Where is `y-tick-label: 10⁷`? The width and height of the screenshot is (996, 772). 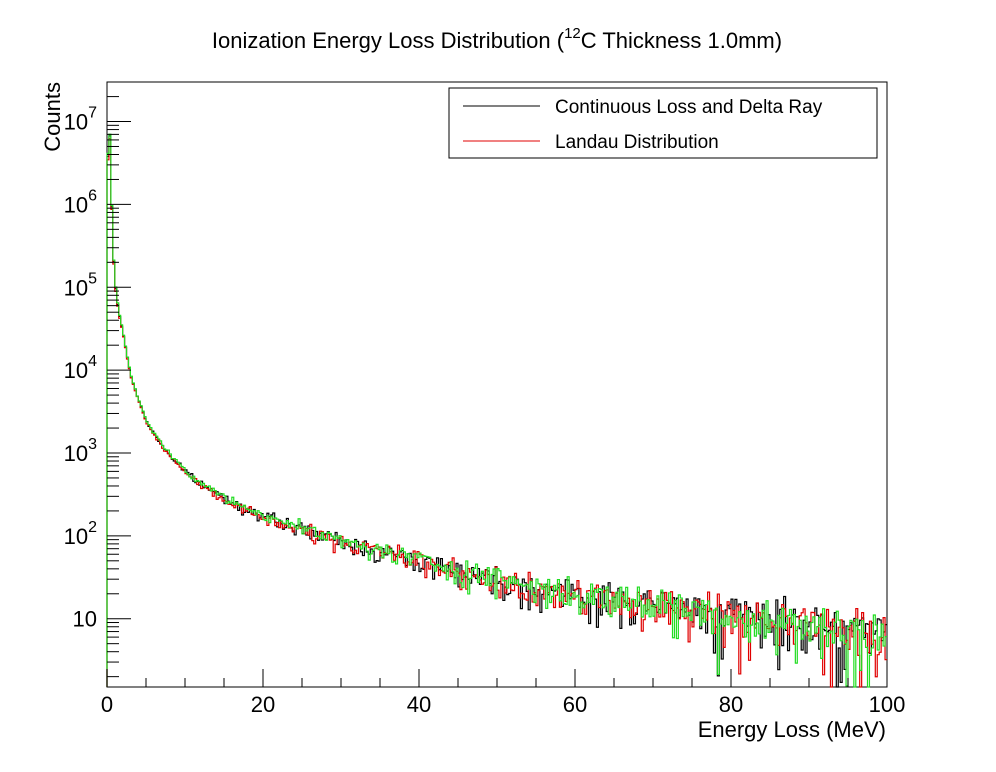
y-tick-label: 10⁷ is located at coordinates (80, 120).